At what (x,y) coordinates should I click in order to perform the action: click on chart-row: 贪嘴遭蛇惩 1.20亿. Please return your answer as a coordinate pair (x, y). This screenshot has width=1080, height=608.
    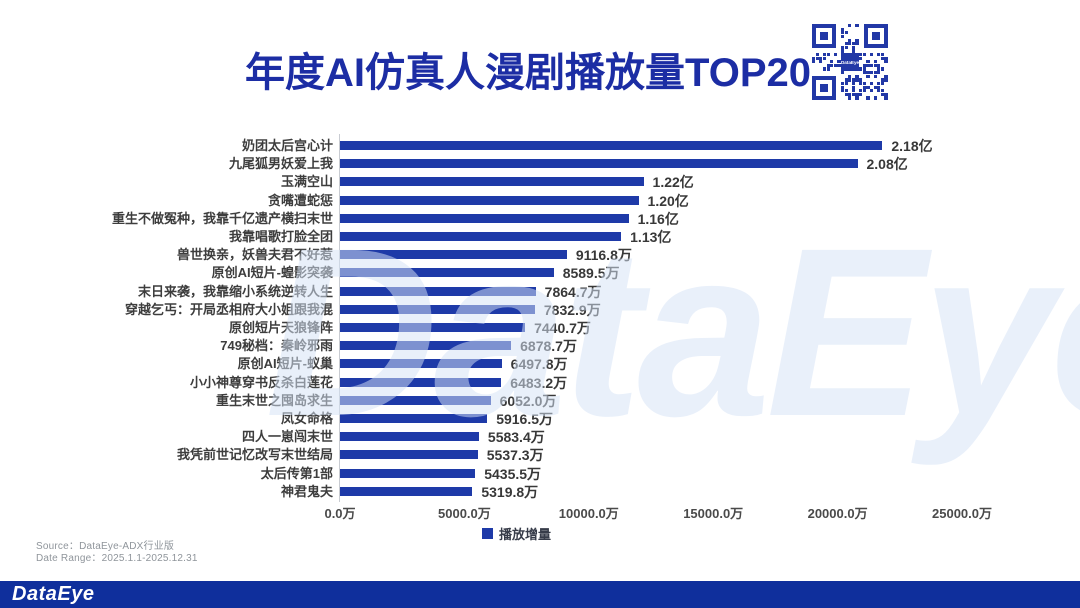
    Looking at the image, I should click on (540, 201).